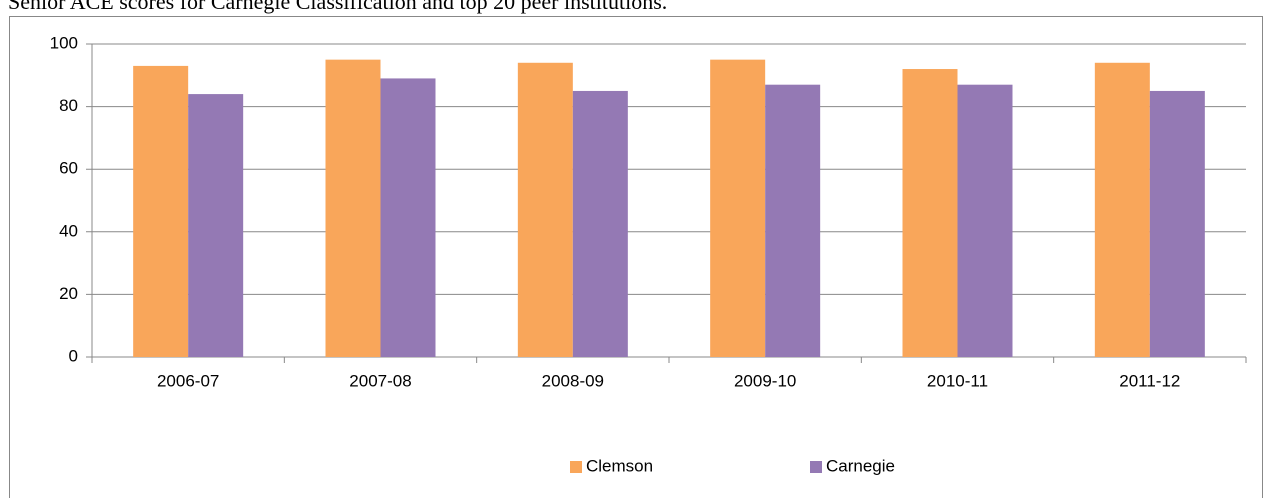  Describe the element at coordinates (1149, 380) in the screenshot. I see `x-tick-label: 2011-12` at that location.